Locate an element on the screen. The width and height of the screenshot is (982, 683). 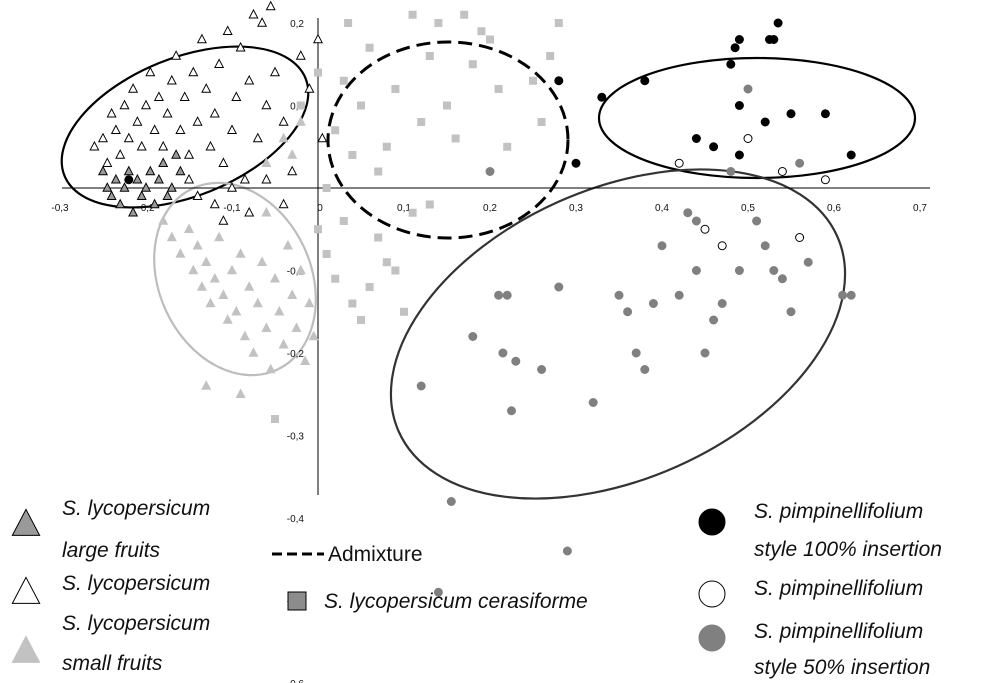
x-tick-label: -0,1 is located at coordinates (232, 208).